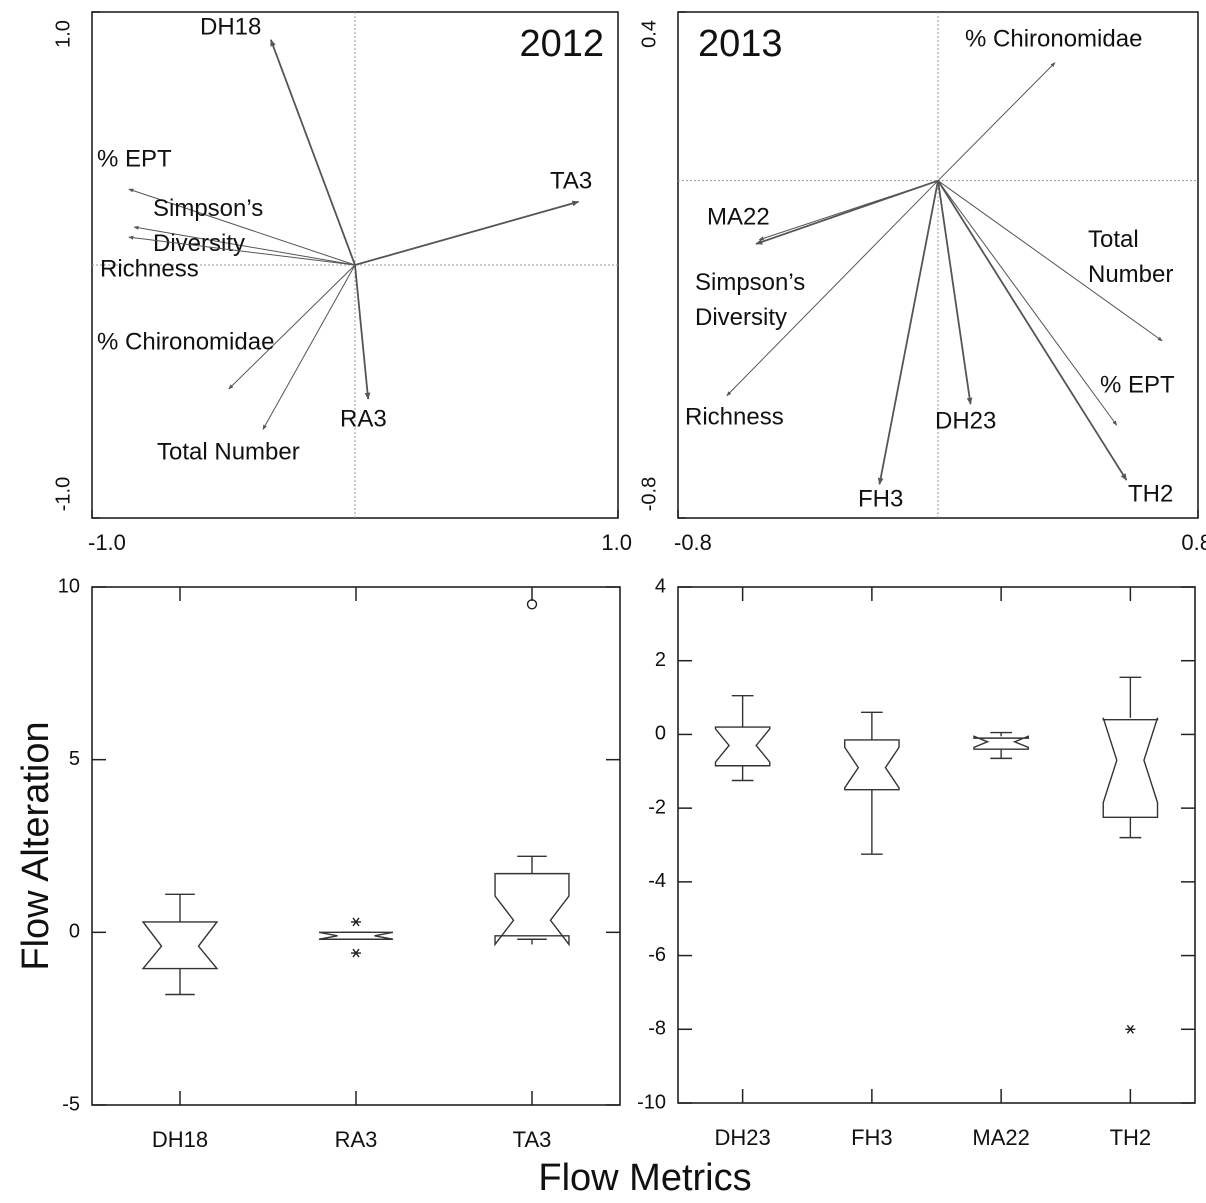  I want to click on y-tick-label: -5, so click(71, 1104).